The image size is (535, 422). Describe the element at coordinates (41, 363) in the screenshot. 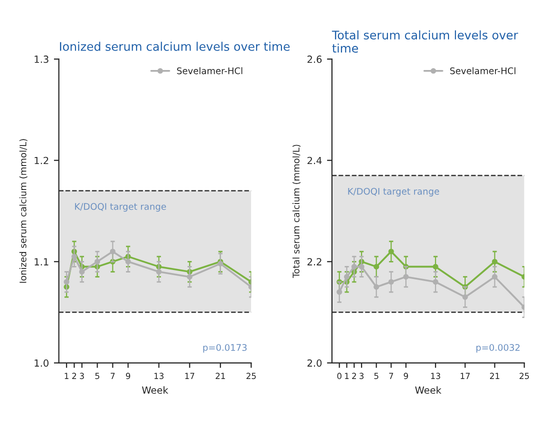

I see `y-tick-label: 1.0` at that location.